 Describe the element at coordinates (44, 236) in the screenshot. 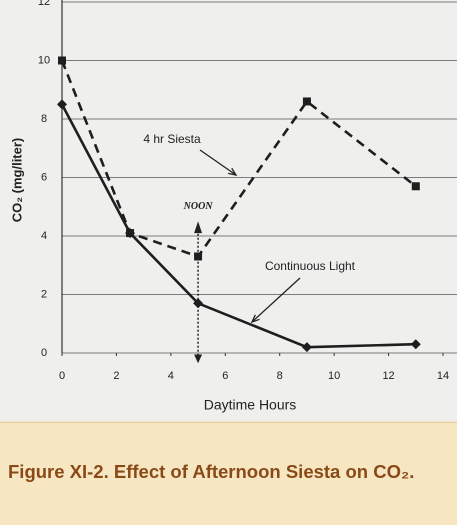

I see `y-tick-label: 4` at that location.